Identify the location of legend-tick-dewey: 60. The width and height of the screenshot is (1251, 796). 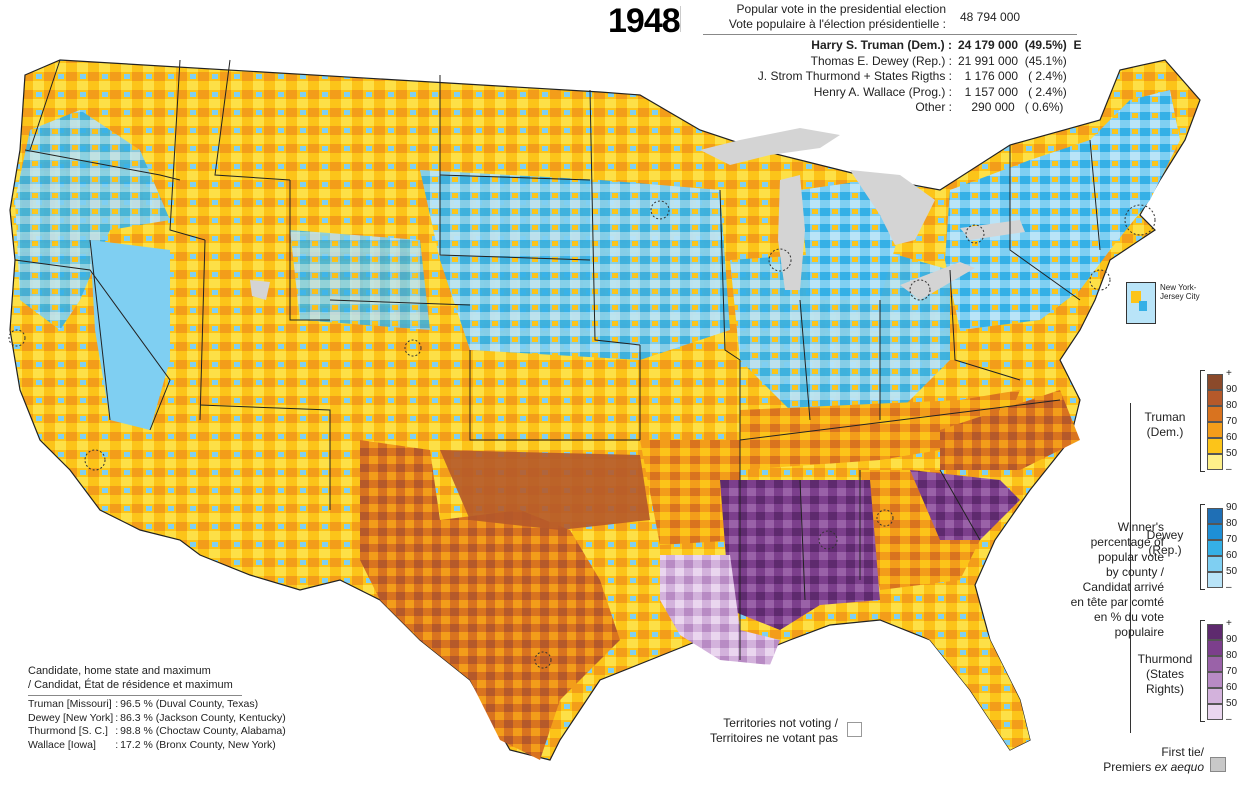
(1232, 555).